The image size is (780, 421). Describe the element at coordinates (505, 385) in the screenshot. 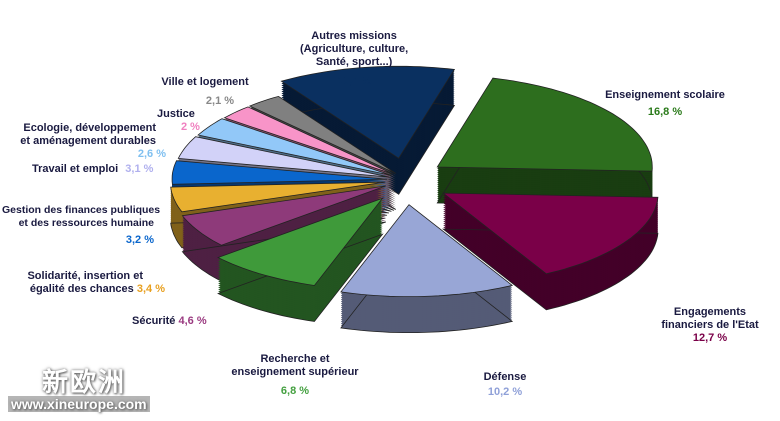

I see `label-defense: Défense 10,2 %` at that location.